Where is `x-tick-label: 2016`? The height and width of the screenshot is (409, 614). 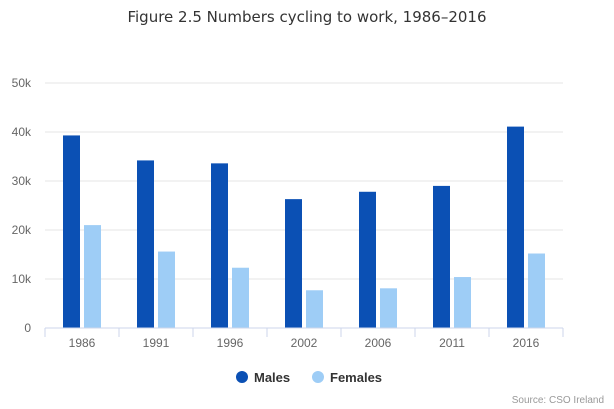 x-tick-label: 2016 is located at coordinates (526, 343).